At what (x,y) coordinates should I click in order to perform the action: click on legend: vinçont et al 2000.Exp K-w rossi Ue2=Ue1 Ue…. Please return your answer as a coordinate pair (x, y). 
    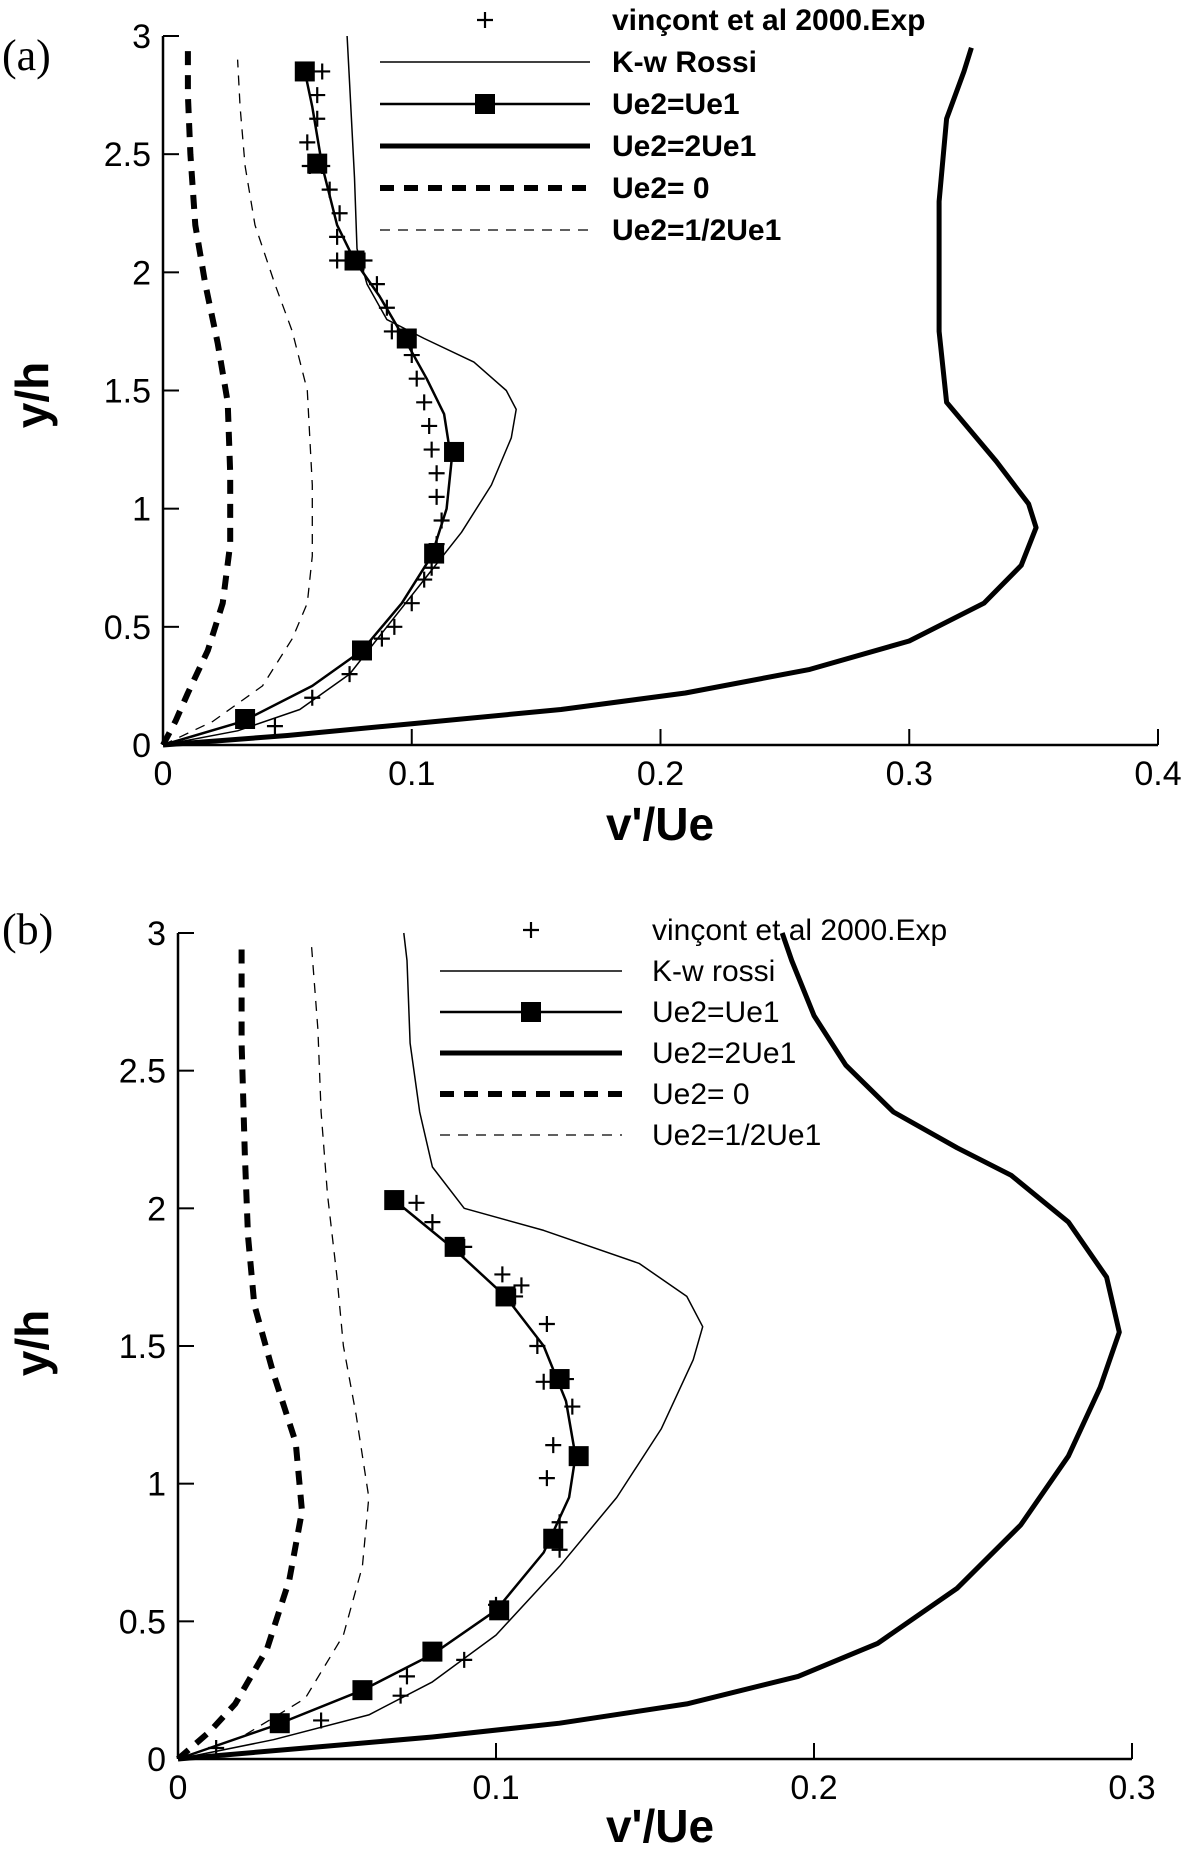
    Looking at the image, I should click on (693, 1033).